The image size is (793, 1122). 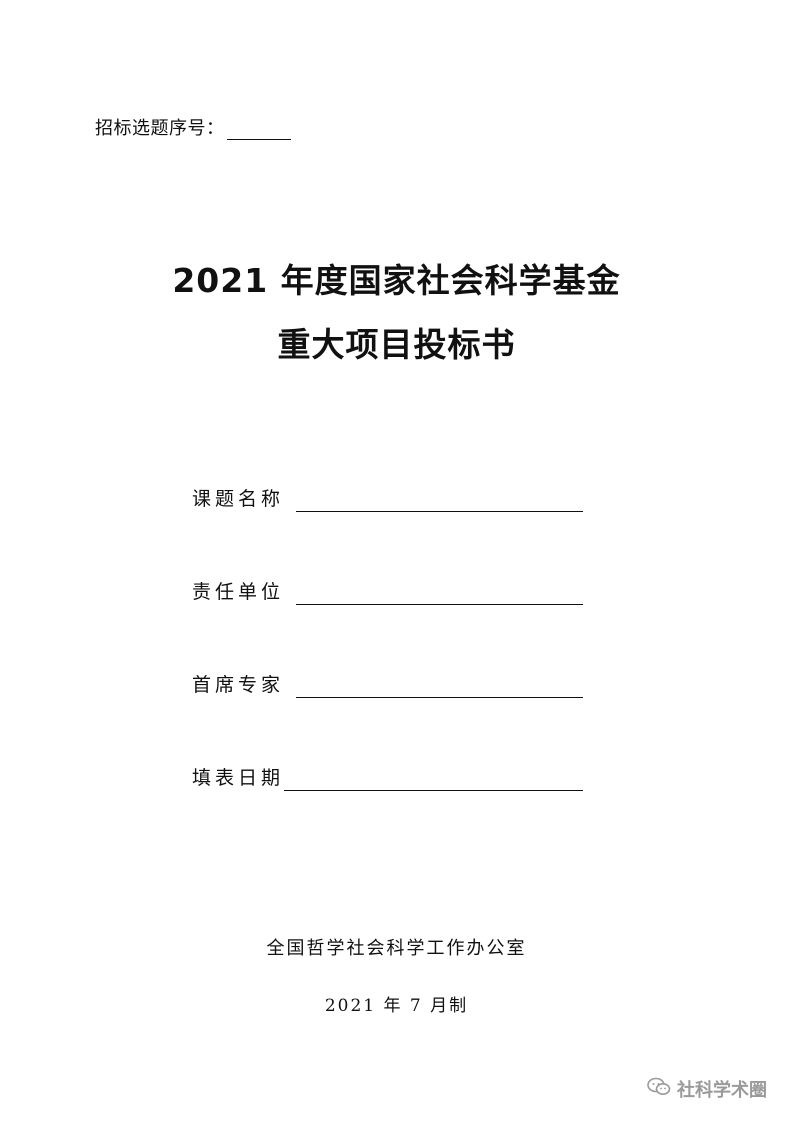 What do you see at coordinates (440, 592) in the screenshot?
I see `field-blank-responsible-unit` at bounding box center [440, 592].